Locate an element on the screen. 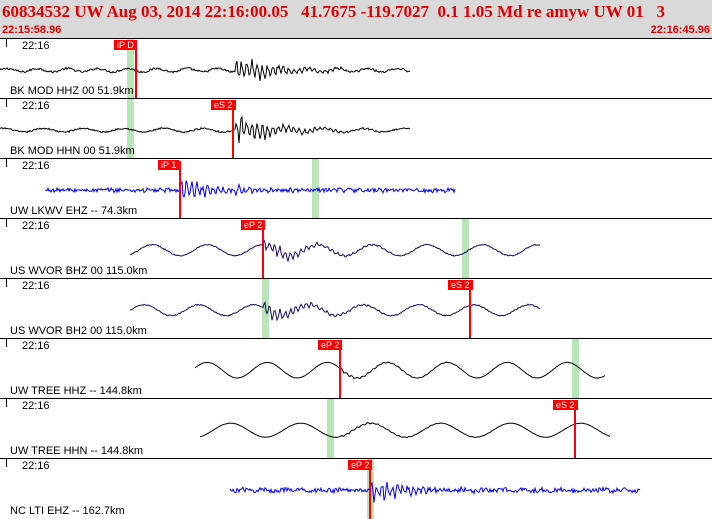 This screenshot has width=712, height=519. window-end-time: 22:16:45.96 is located at coordinates (680, 30).